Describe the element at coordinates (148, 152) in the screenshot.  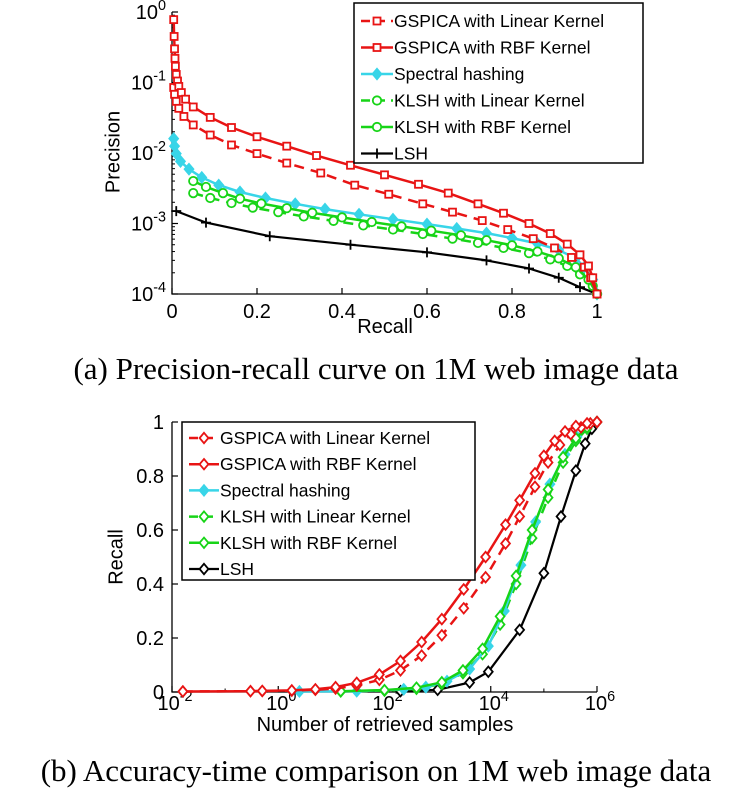
I see `y-tick-label: 10⁻²` at that location.